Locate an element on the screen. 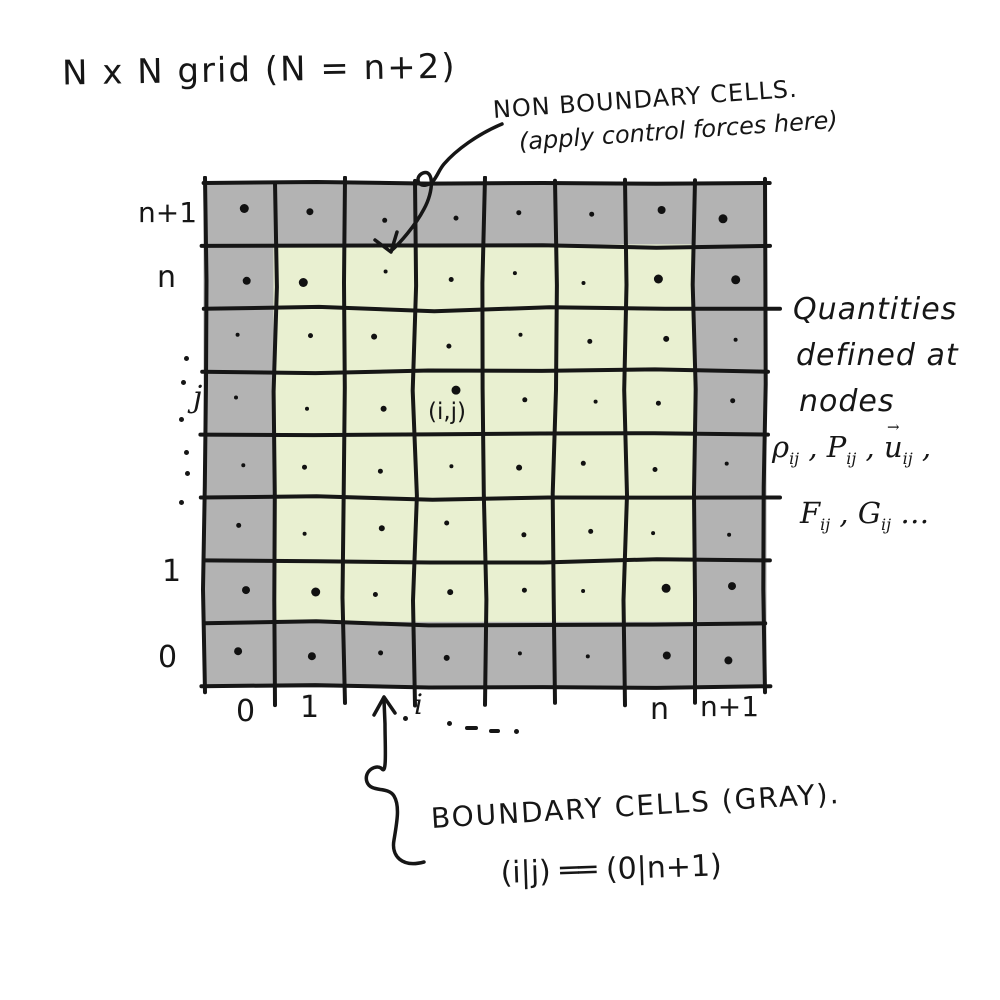  grid-cell-r5-c4 is located at coordinates (520, 529).